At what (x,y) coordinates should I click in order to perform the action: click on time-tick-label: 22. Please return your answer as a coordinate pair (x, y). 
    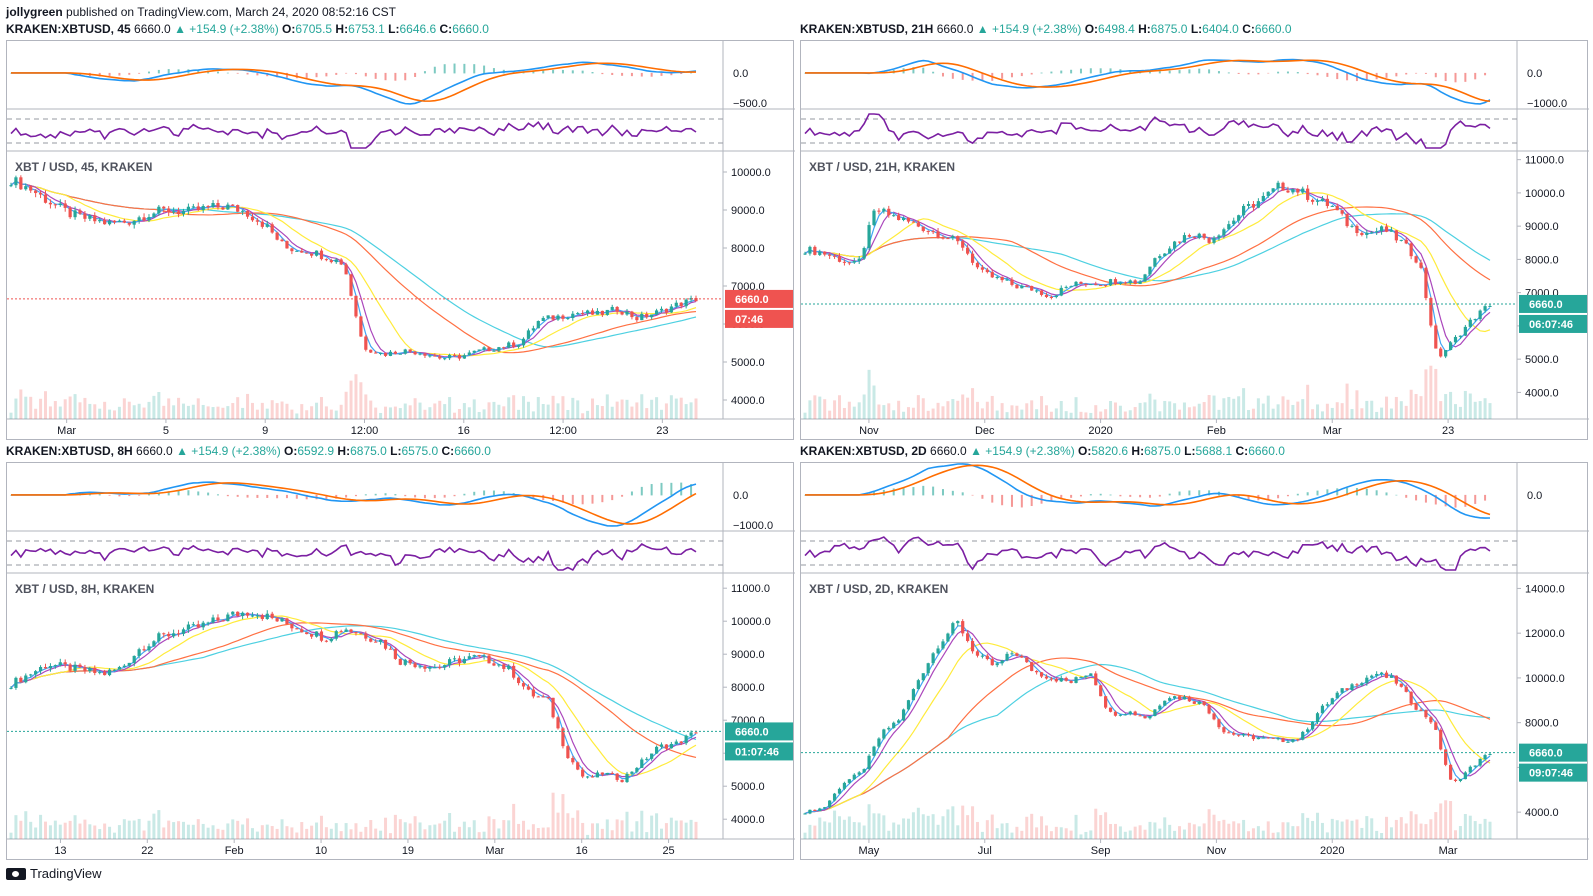
    Looking at the image, I should click on (147, 851).